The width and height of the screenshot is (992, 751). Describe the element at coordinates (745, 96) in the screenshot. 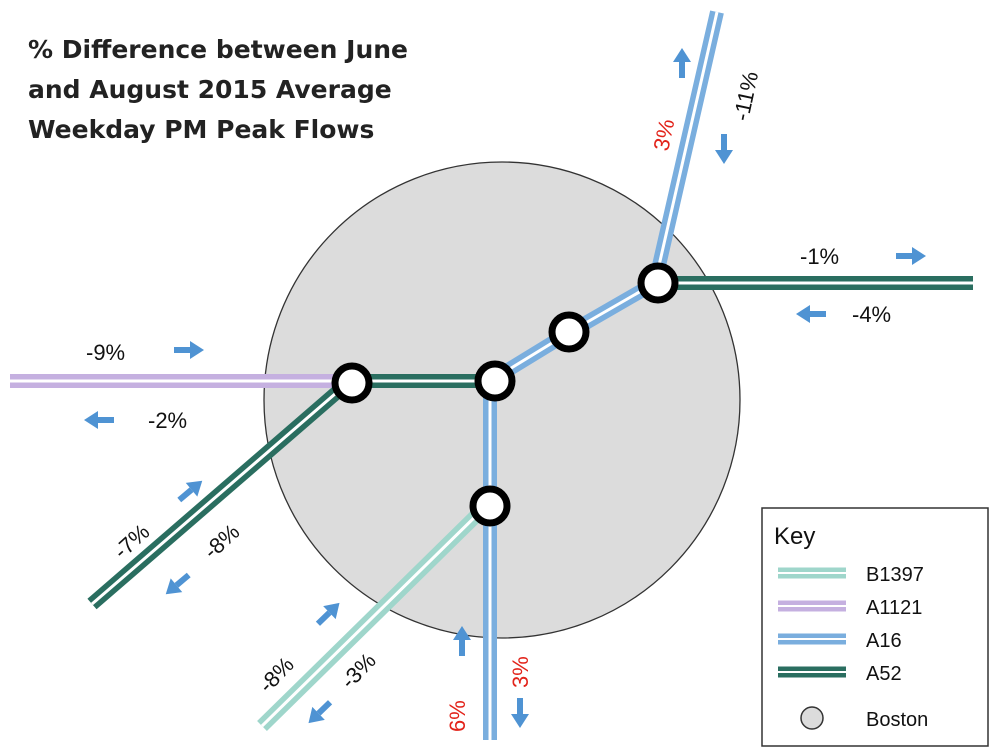

I see `label-north-down: -11%` at that location.